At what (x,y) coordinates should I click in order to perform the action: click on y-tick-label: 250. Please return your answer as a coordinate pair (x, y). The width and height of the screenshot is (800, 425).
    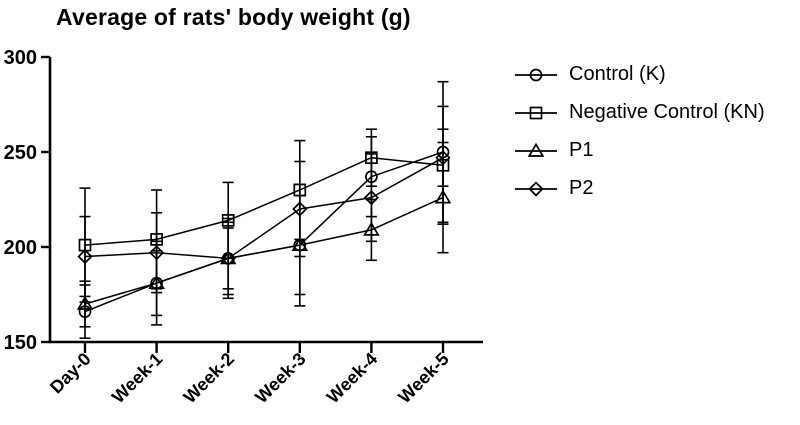
    Looking at the image, I should click on (20, 153).